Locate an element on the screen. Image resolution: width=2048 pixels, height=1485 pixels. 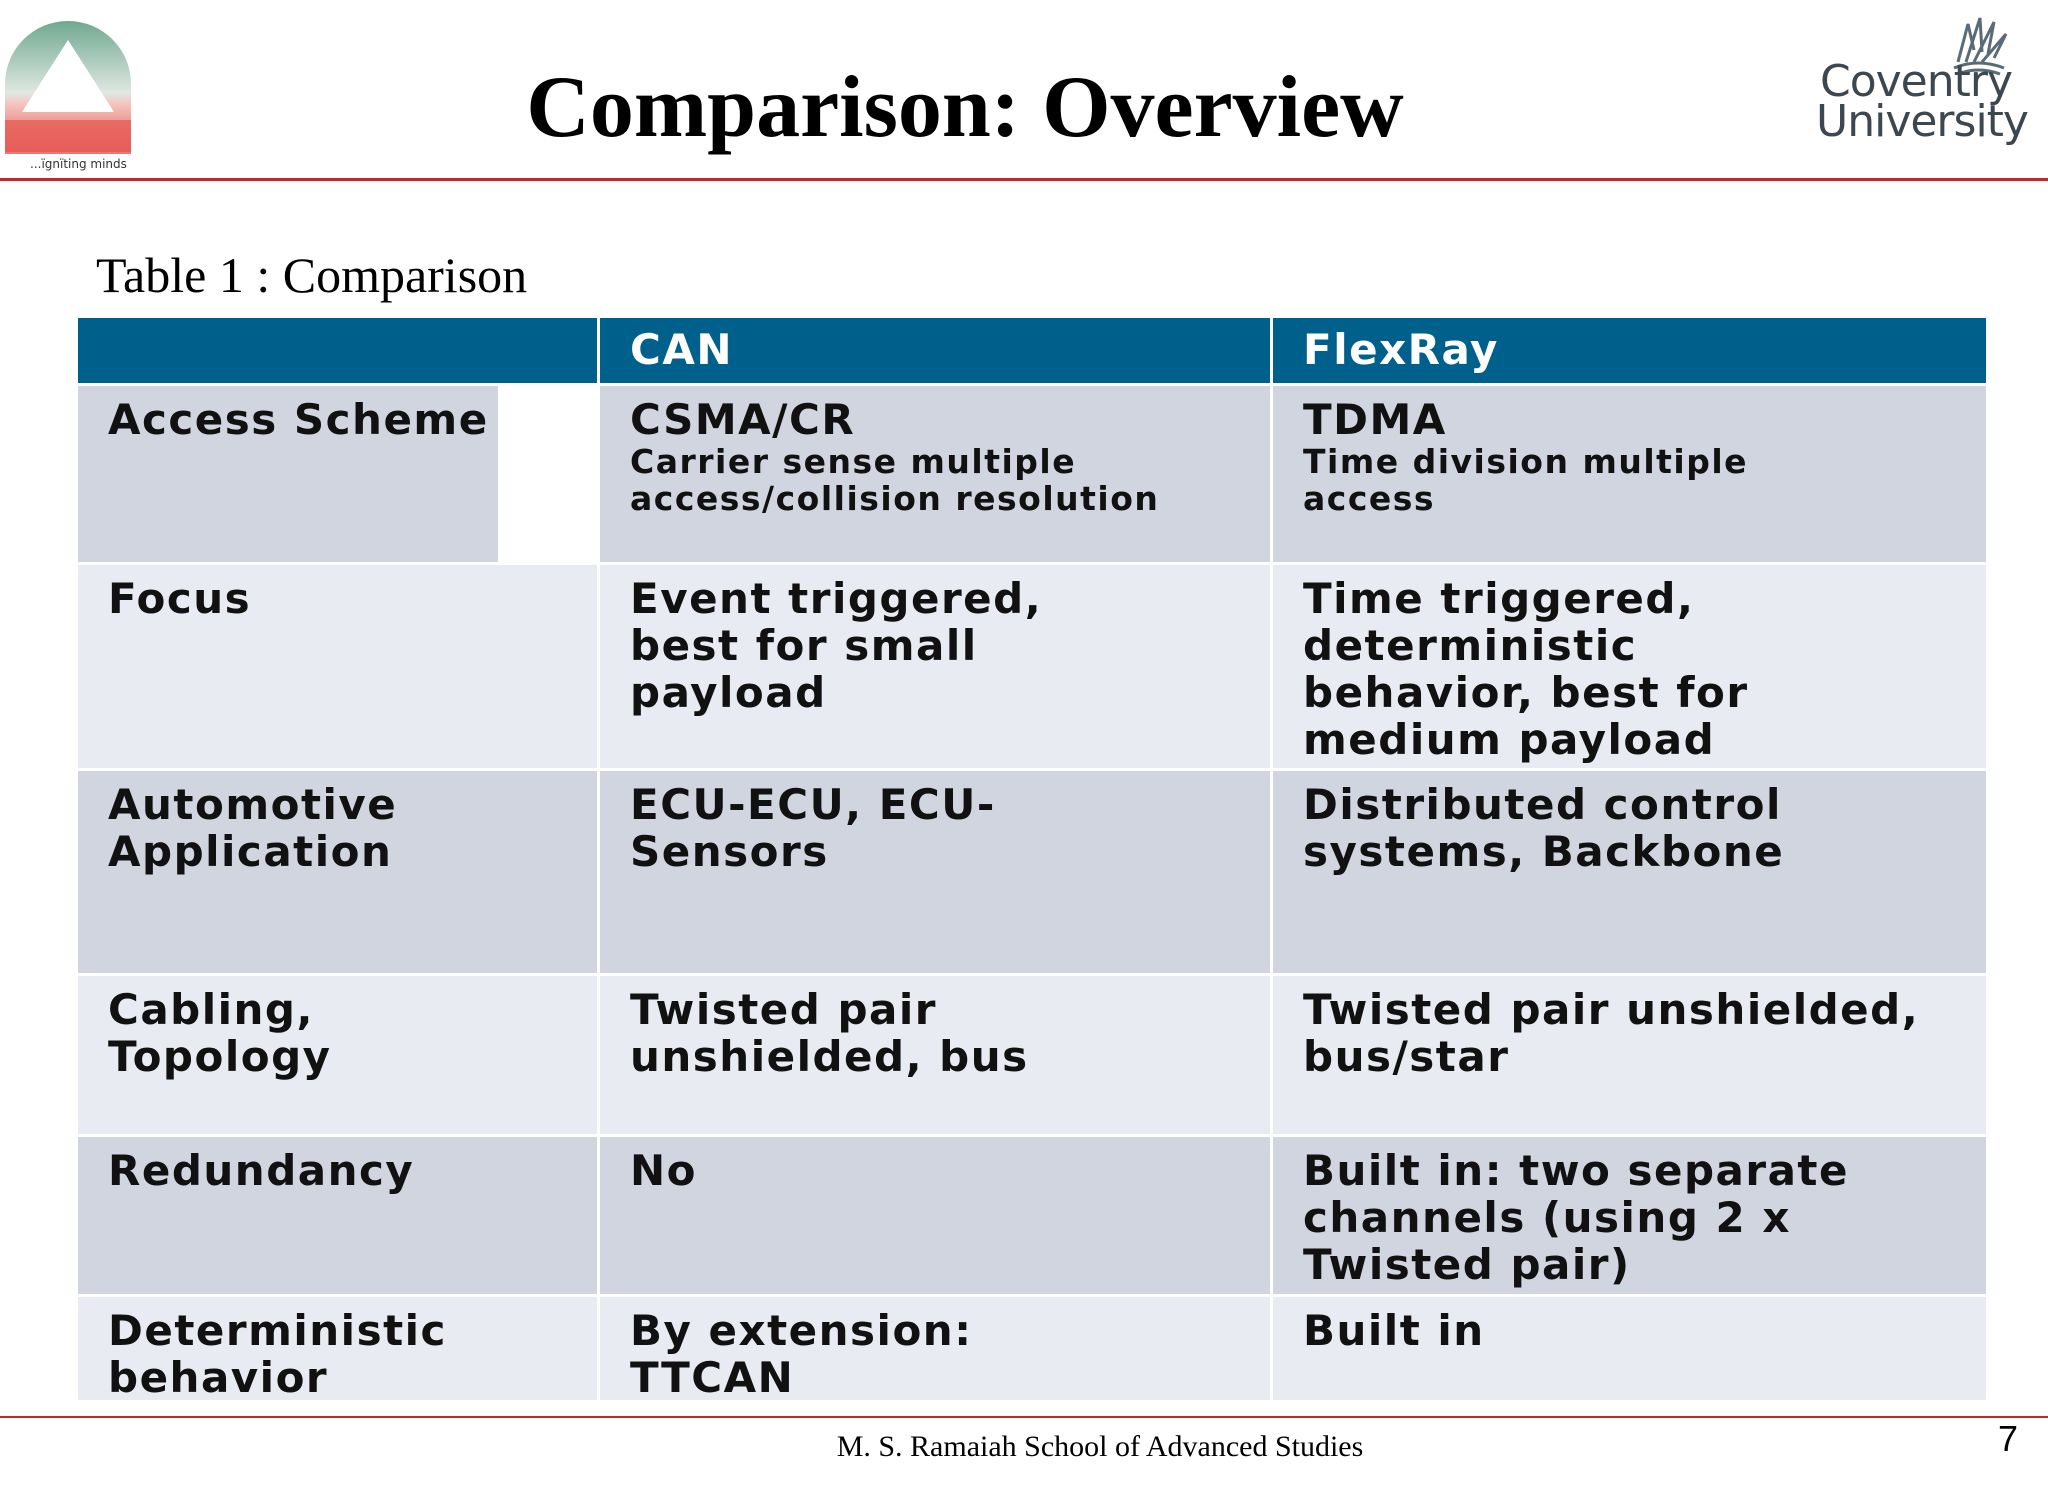
cell-flexray-cabling-topology: Twisted pair unshielded, bus/star is located at coordinates (1629, 1055).